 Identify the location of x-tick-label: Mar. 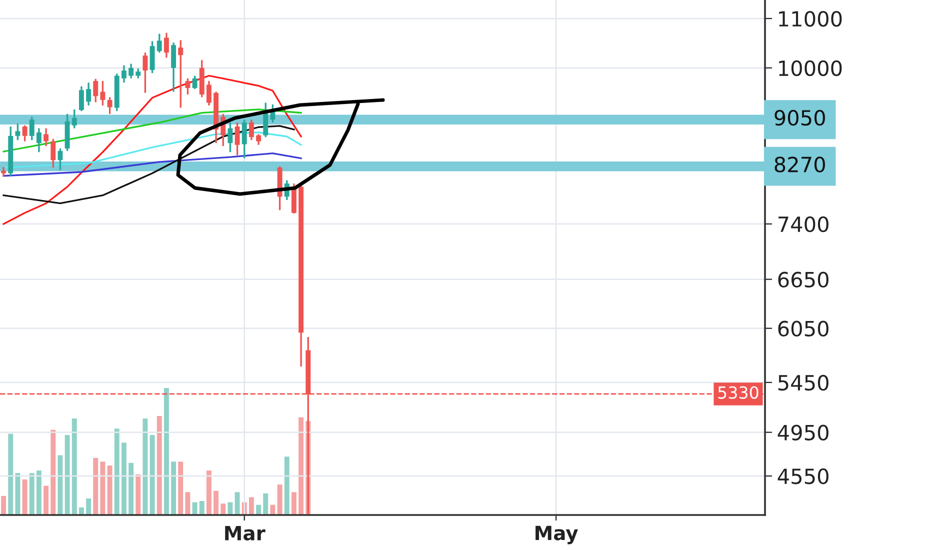
(245, 533).